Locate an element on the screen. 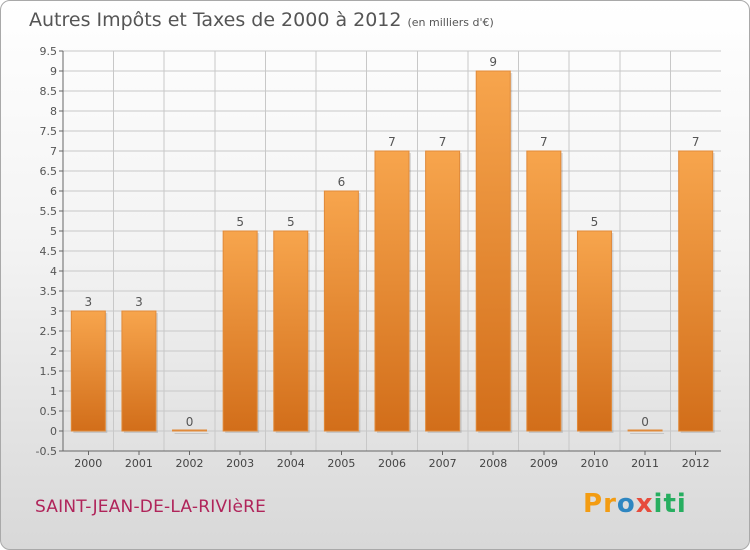 Image resolution: width=750 pixels, height=550 pixels. commune-name: SAINT-JEAN-DE-LA-RIVIèRE is located at coordinates (151, 507).